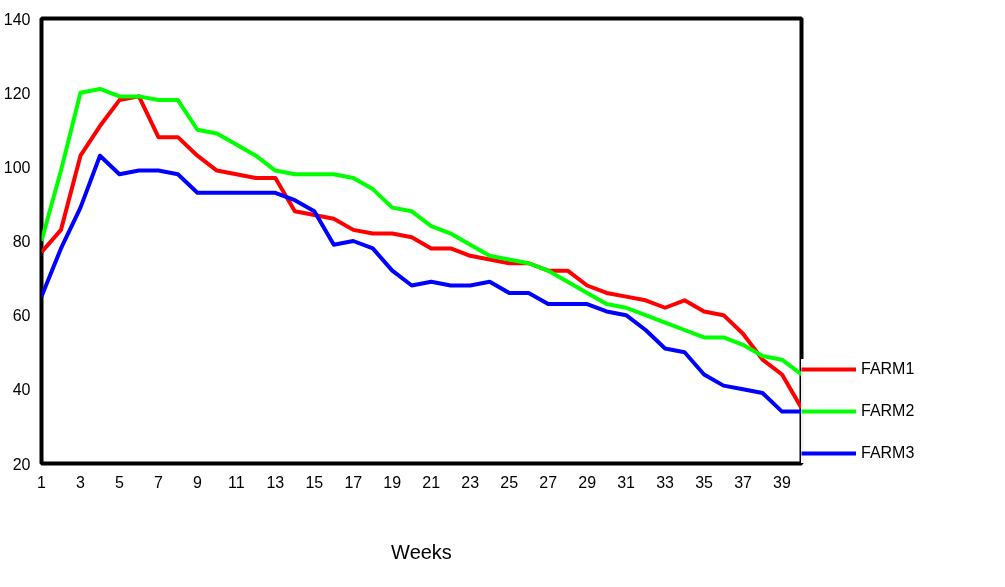 The width and height of the screenshot is (1005, 587). I want to click on x-tick-label: 31, so click(626, 482).